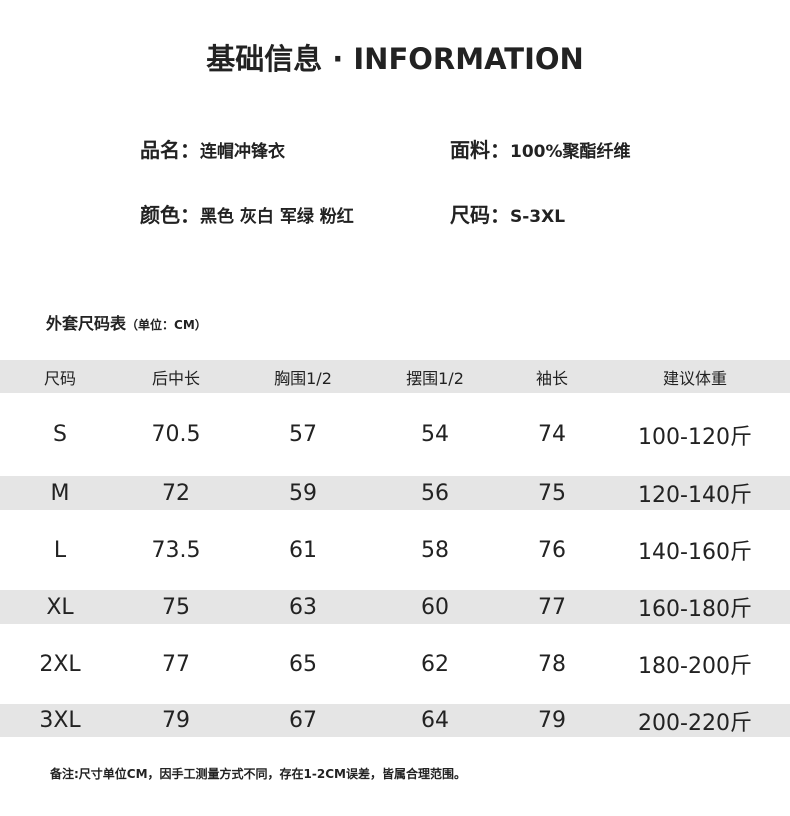 The width and height of the screenshot is (790, 816). Describe the element at coordinates (435, 720) in the screenshot. I see `table-cell: 64` at that location.